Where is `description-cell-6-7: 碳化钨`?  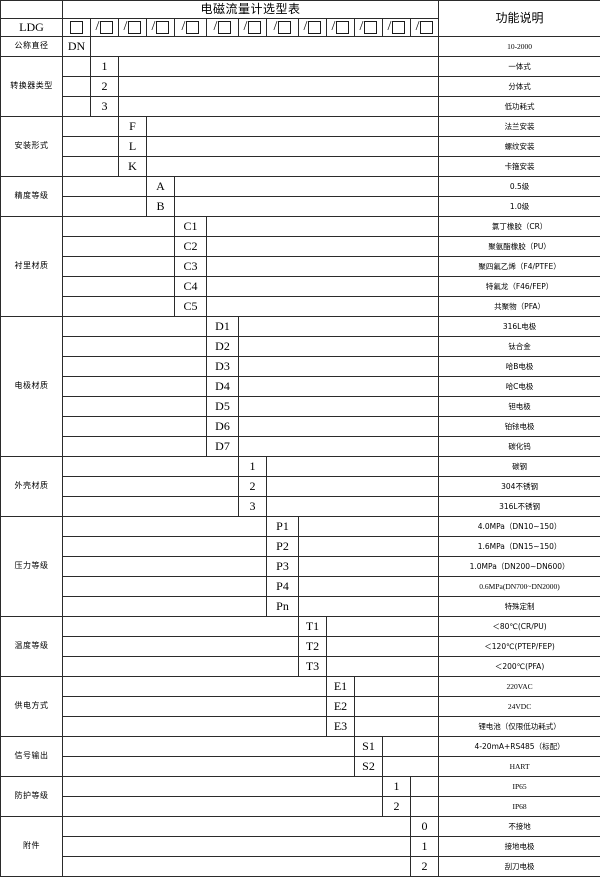
description-cell-6-7: 碳化钨 is located at coordinates (519, 447).